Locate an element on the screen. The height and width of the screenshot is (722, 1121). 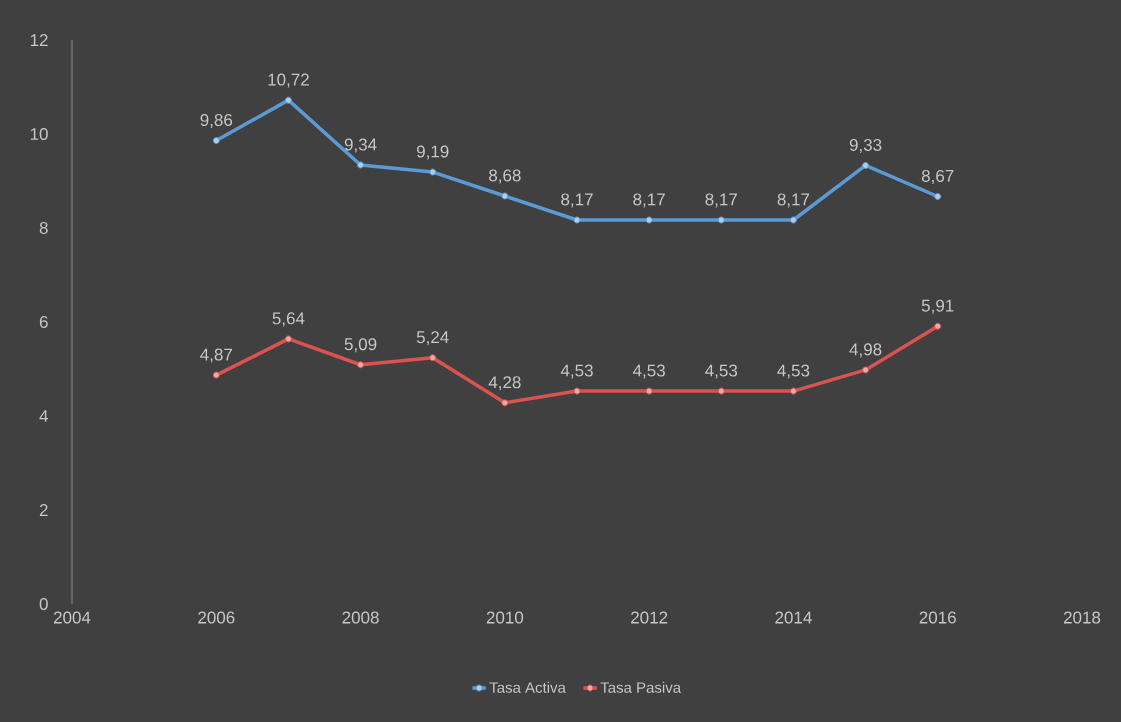
legend-label: Tasa Pasiva is located at coordinates (641, 687).